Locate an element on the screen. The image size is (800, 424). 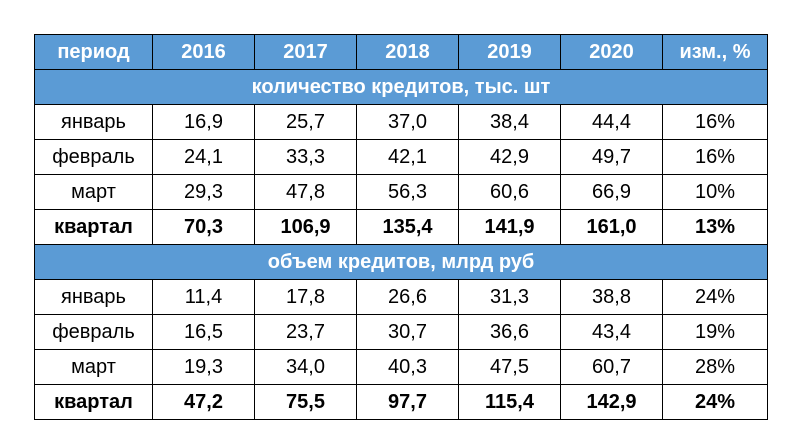
table-row: январь 11,4 17,8 26,6 31,3 38,8 24% is located at coordinates (401, 297).